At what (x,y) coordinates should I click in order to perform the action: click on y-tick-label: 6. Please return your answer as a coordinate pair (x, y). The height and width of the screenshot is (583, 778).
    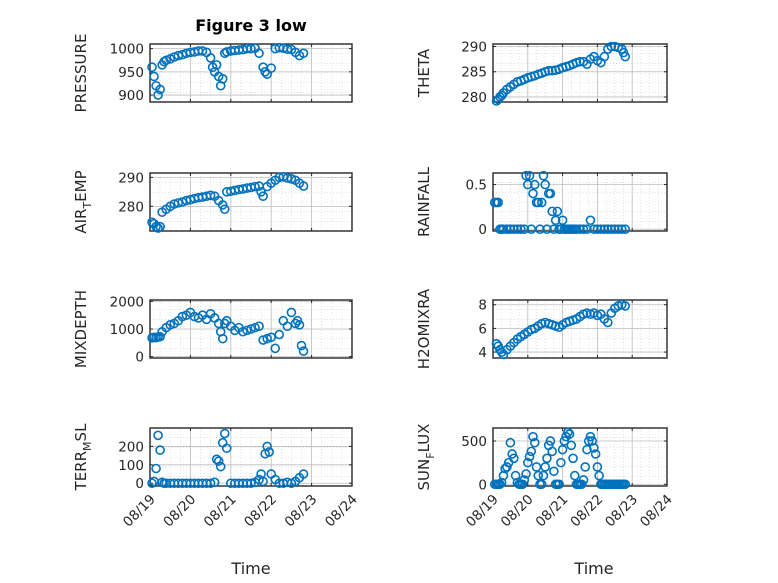
    Looking at the image, I should click on (482, 329).